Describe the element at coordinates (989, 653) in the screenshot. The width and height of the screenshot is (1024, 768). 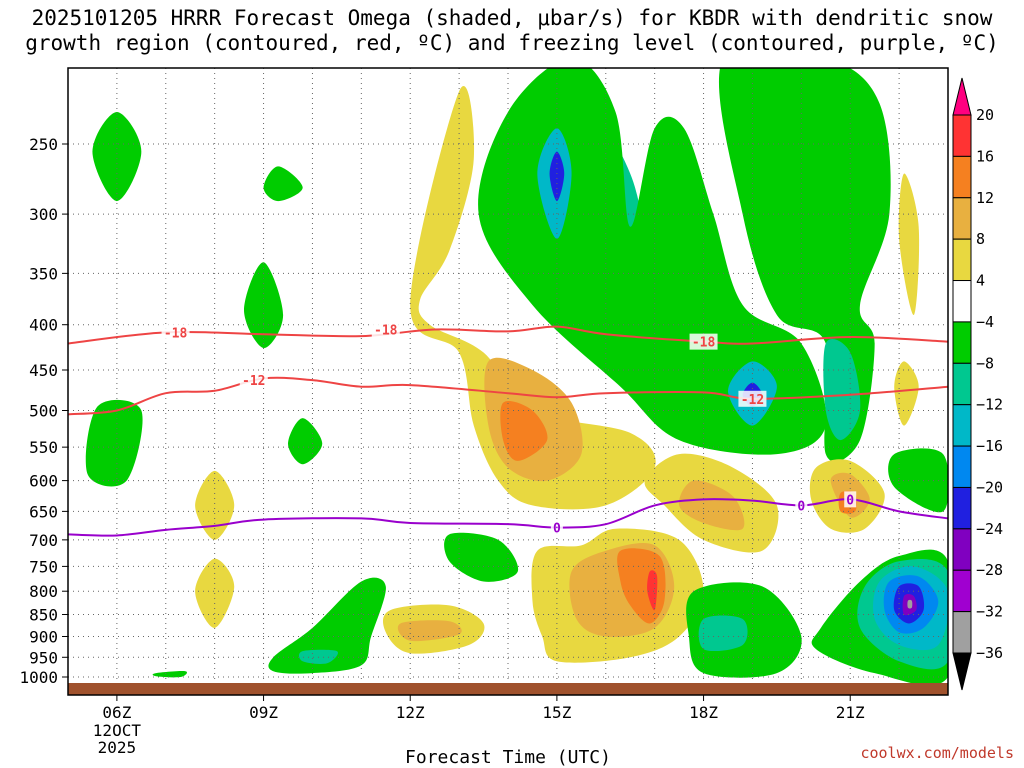
I see `colorbar-label-13: −36` at that location.